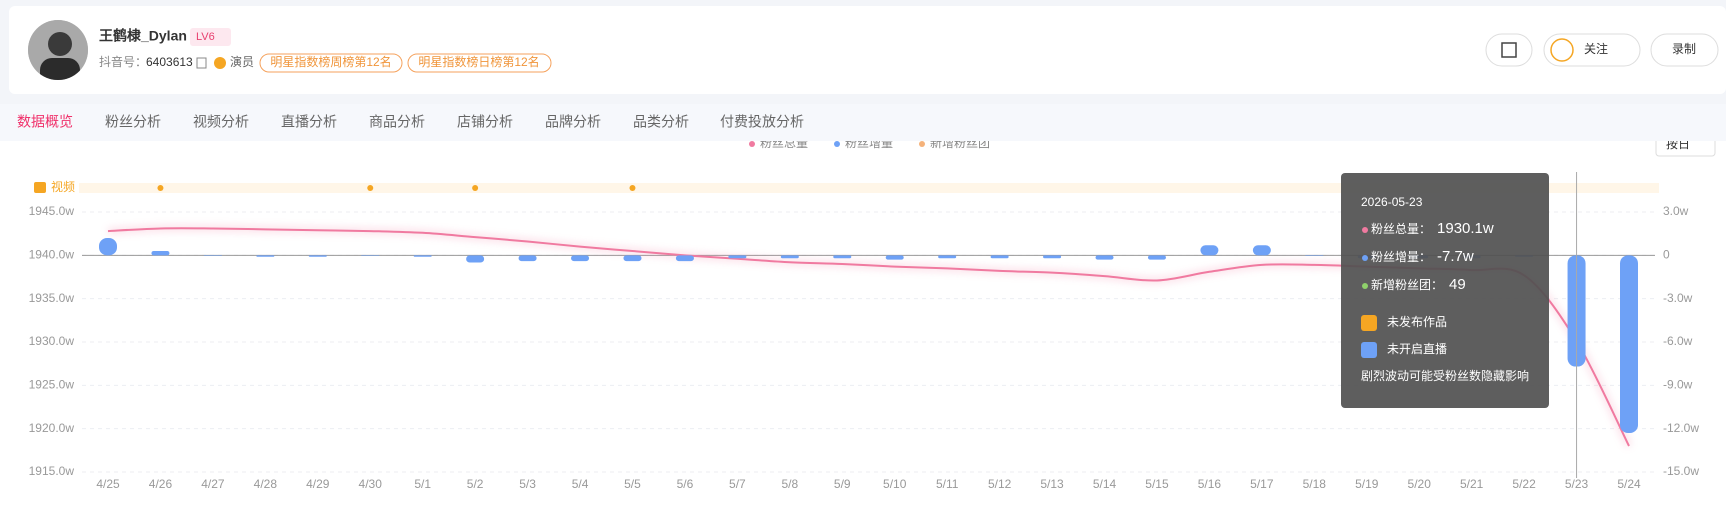 The image size is (1726, 519). What do you see at coordinates (1417, 349) in the screenshot?
I see `tooltip-note: 未开启直播` at bounding box center [1417, 349].